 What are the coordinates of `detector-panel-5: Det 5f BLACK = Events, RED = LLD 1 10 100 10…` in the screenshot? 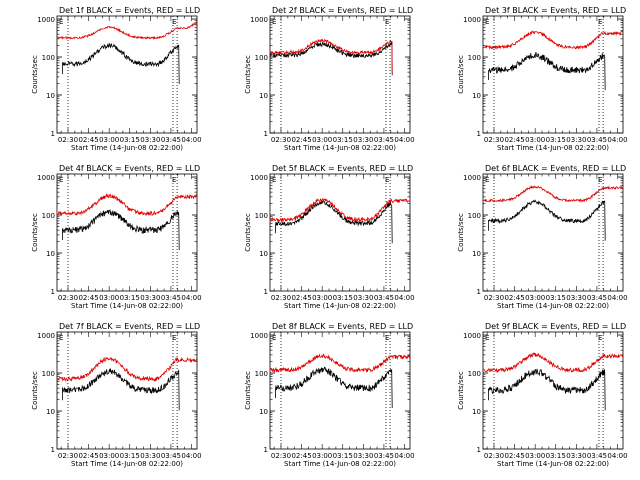 It's located at (329, 237).